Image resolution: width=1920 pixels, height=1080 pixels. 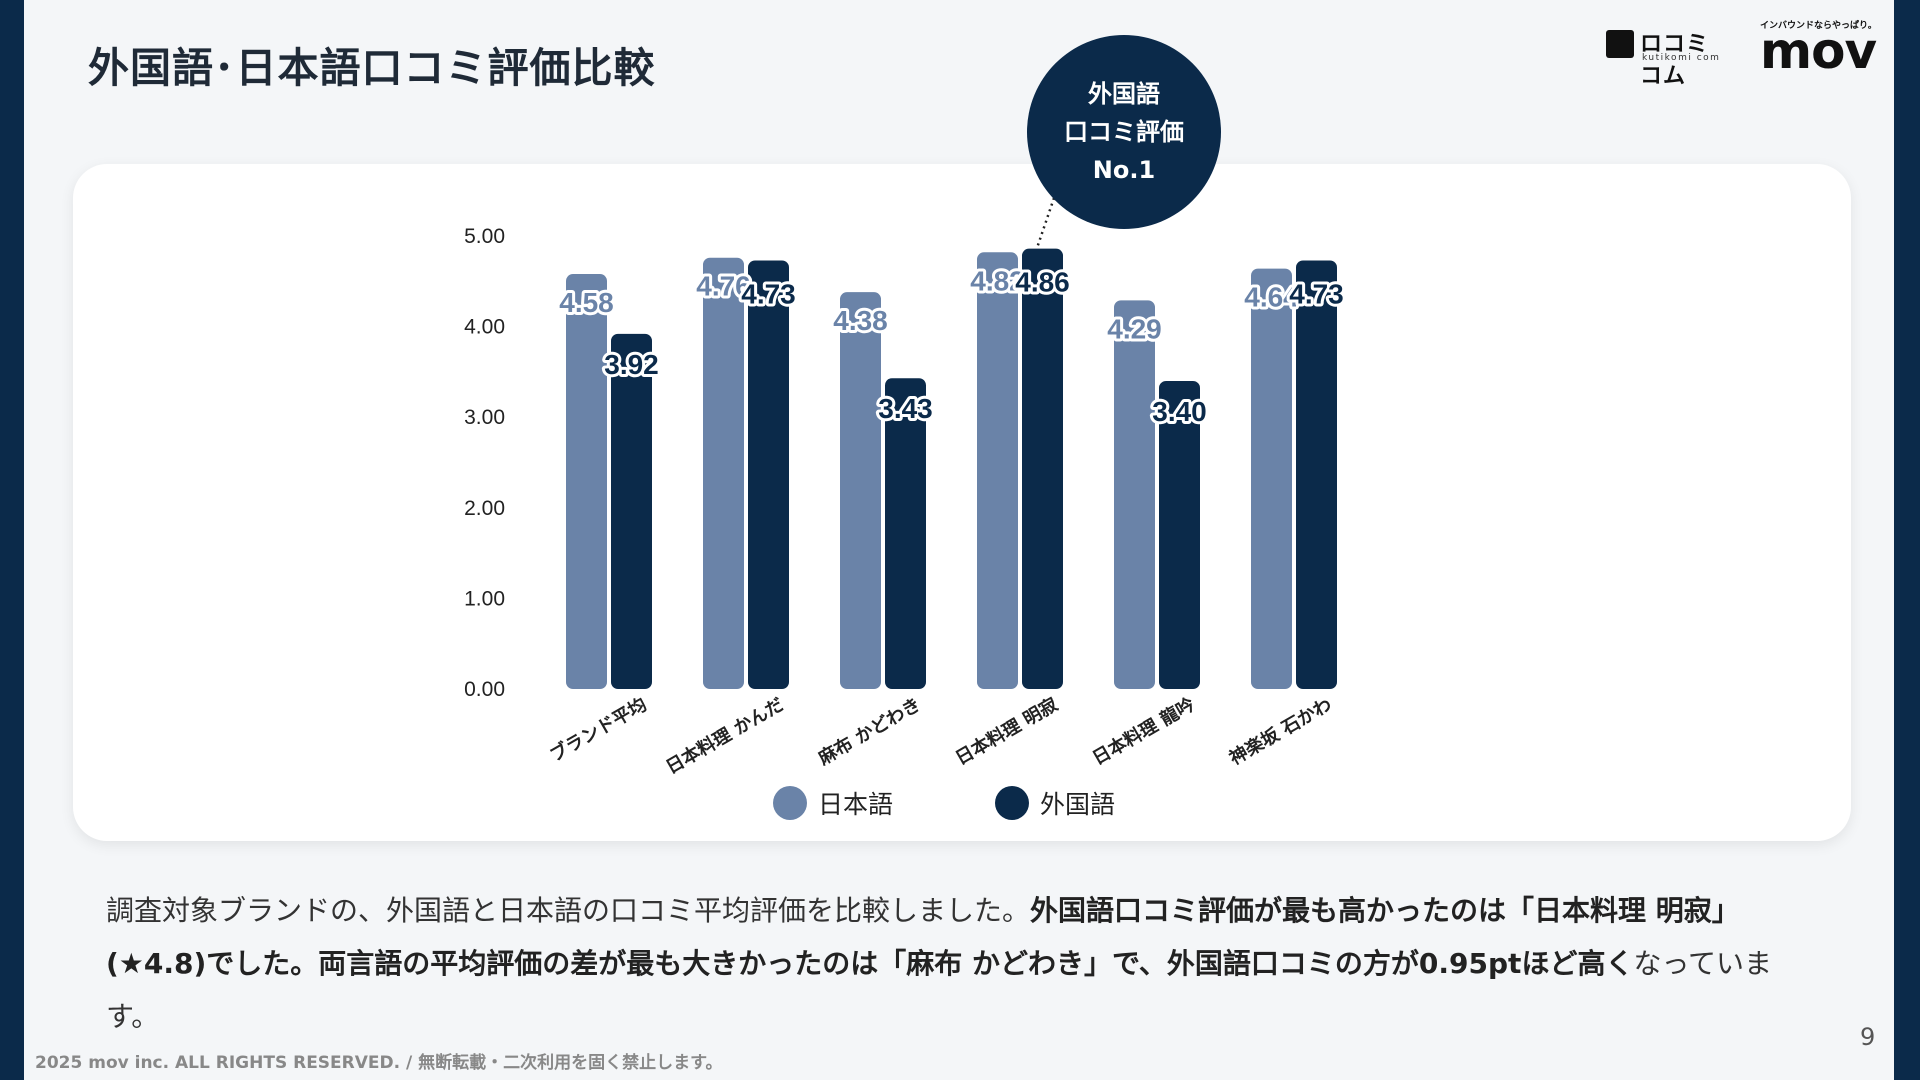 What do you see at coordinates (484, 508) in the screenshot?
I see `y-tick-label: 2.00` at bounding box center [484, 508].